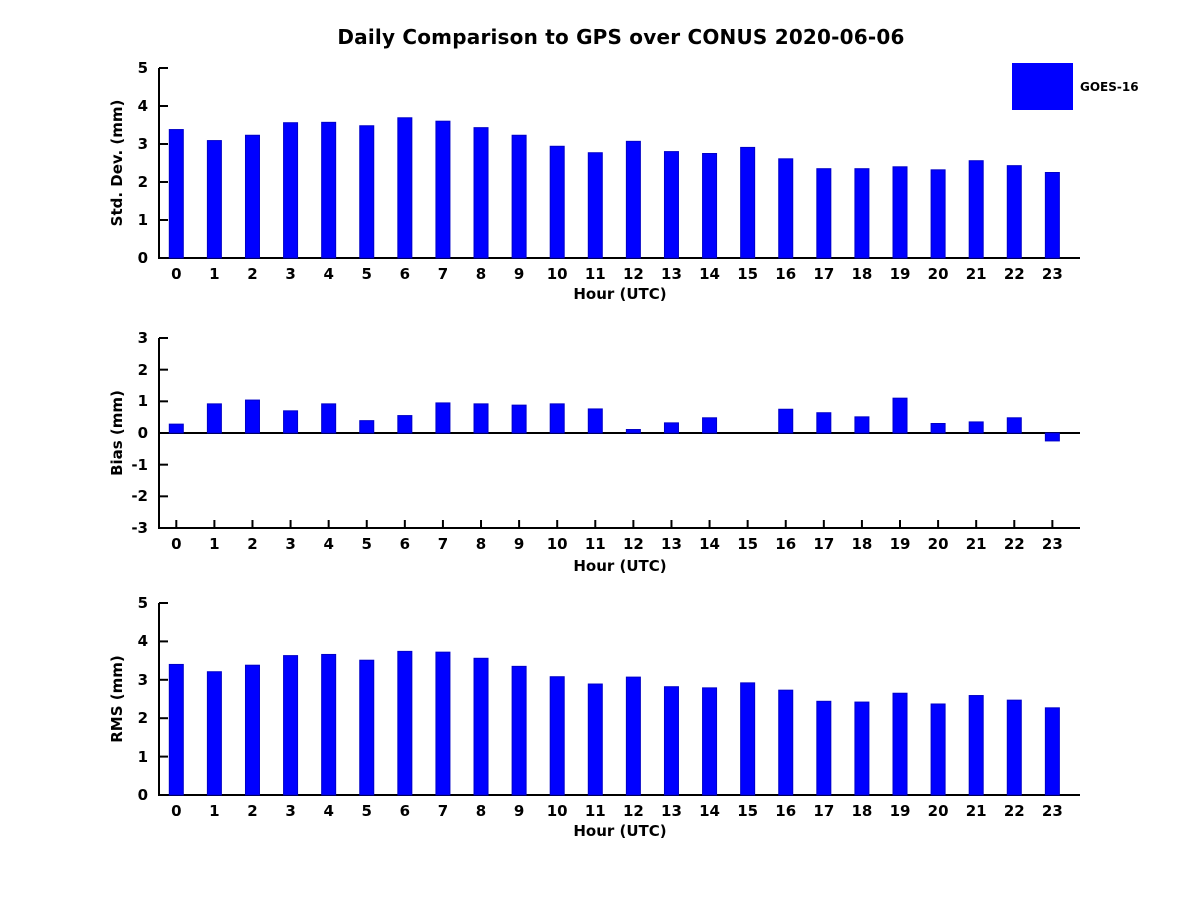  Describe the element at coordinates (824, 213) in the screenshot. I see `bar-std-h17` at that location.